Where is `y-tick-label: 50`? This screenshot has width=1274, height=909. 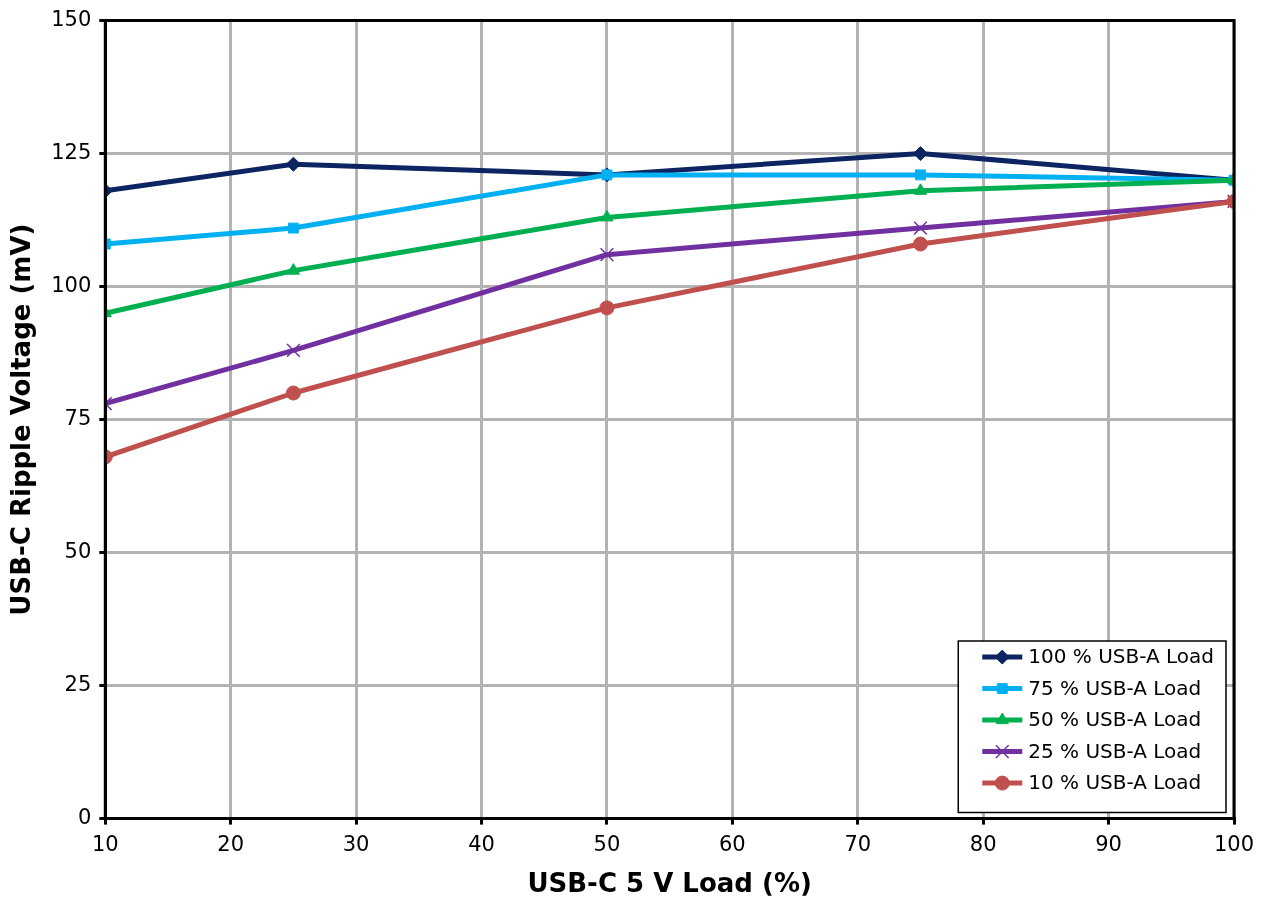 y-tick-label: 50 is located at coordinates (78, 551).